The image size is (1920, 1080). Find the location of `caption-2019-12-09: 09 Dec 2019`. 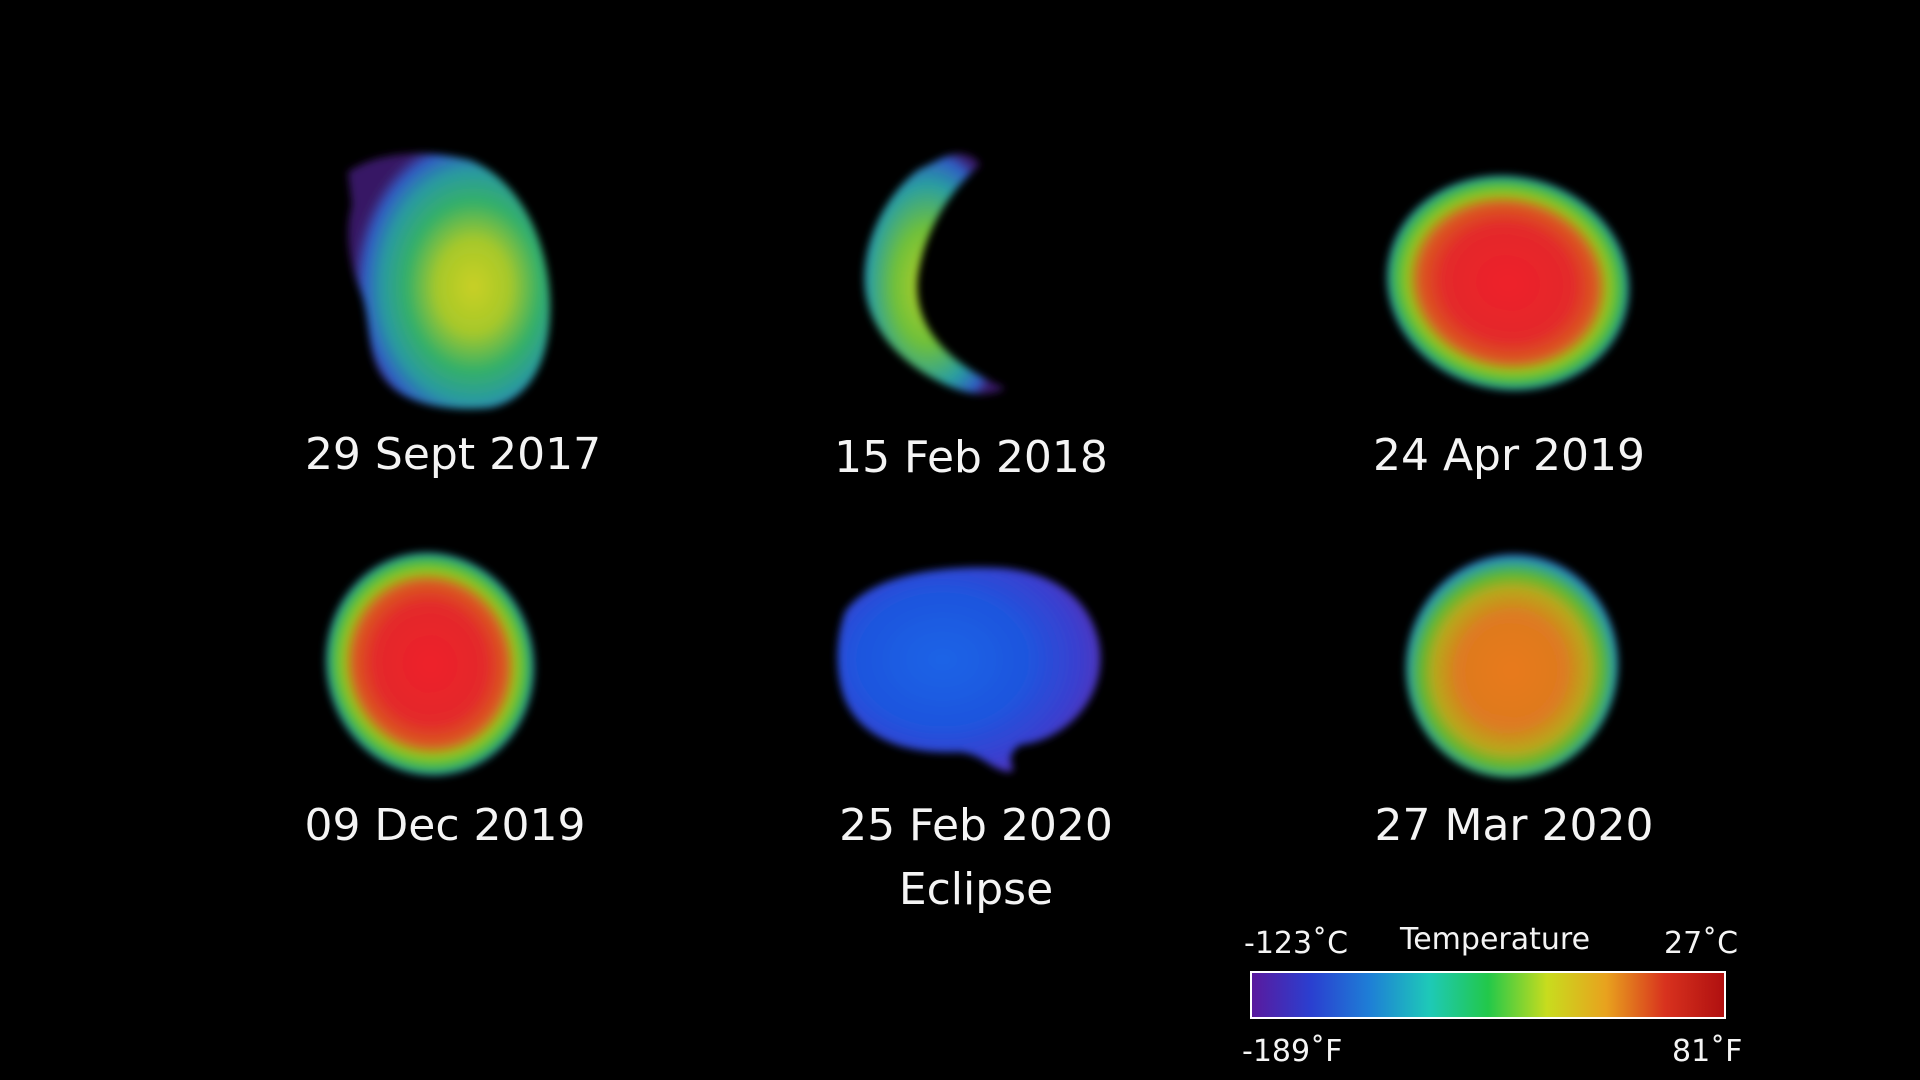

caption-2019-12-09: 09 Dec 2019 is located at coordinates (445, 825).